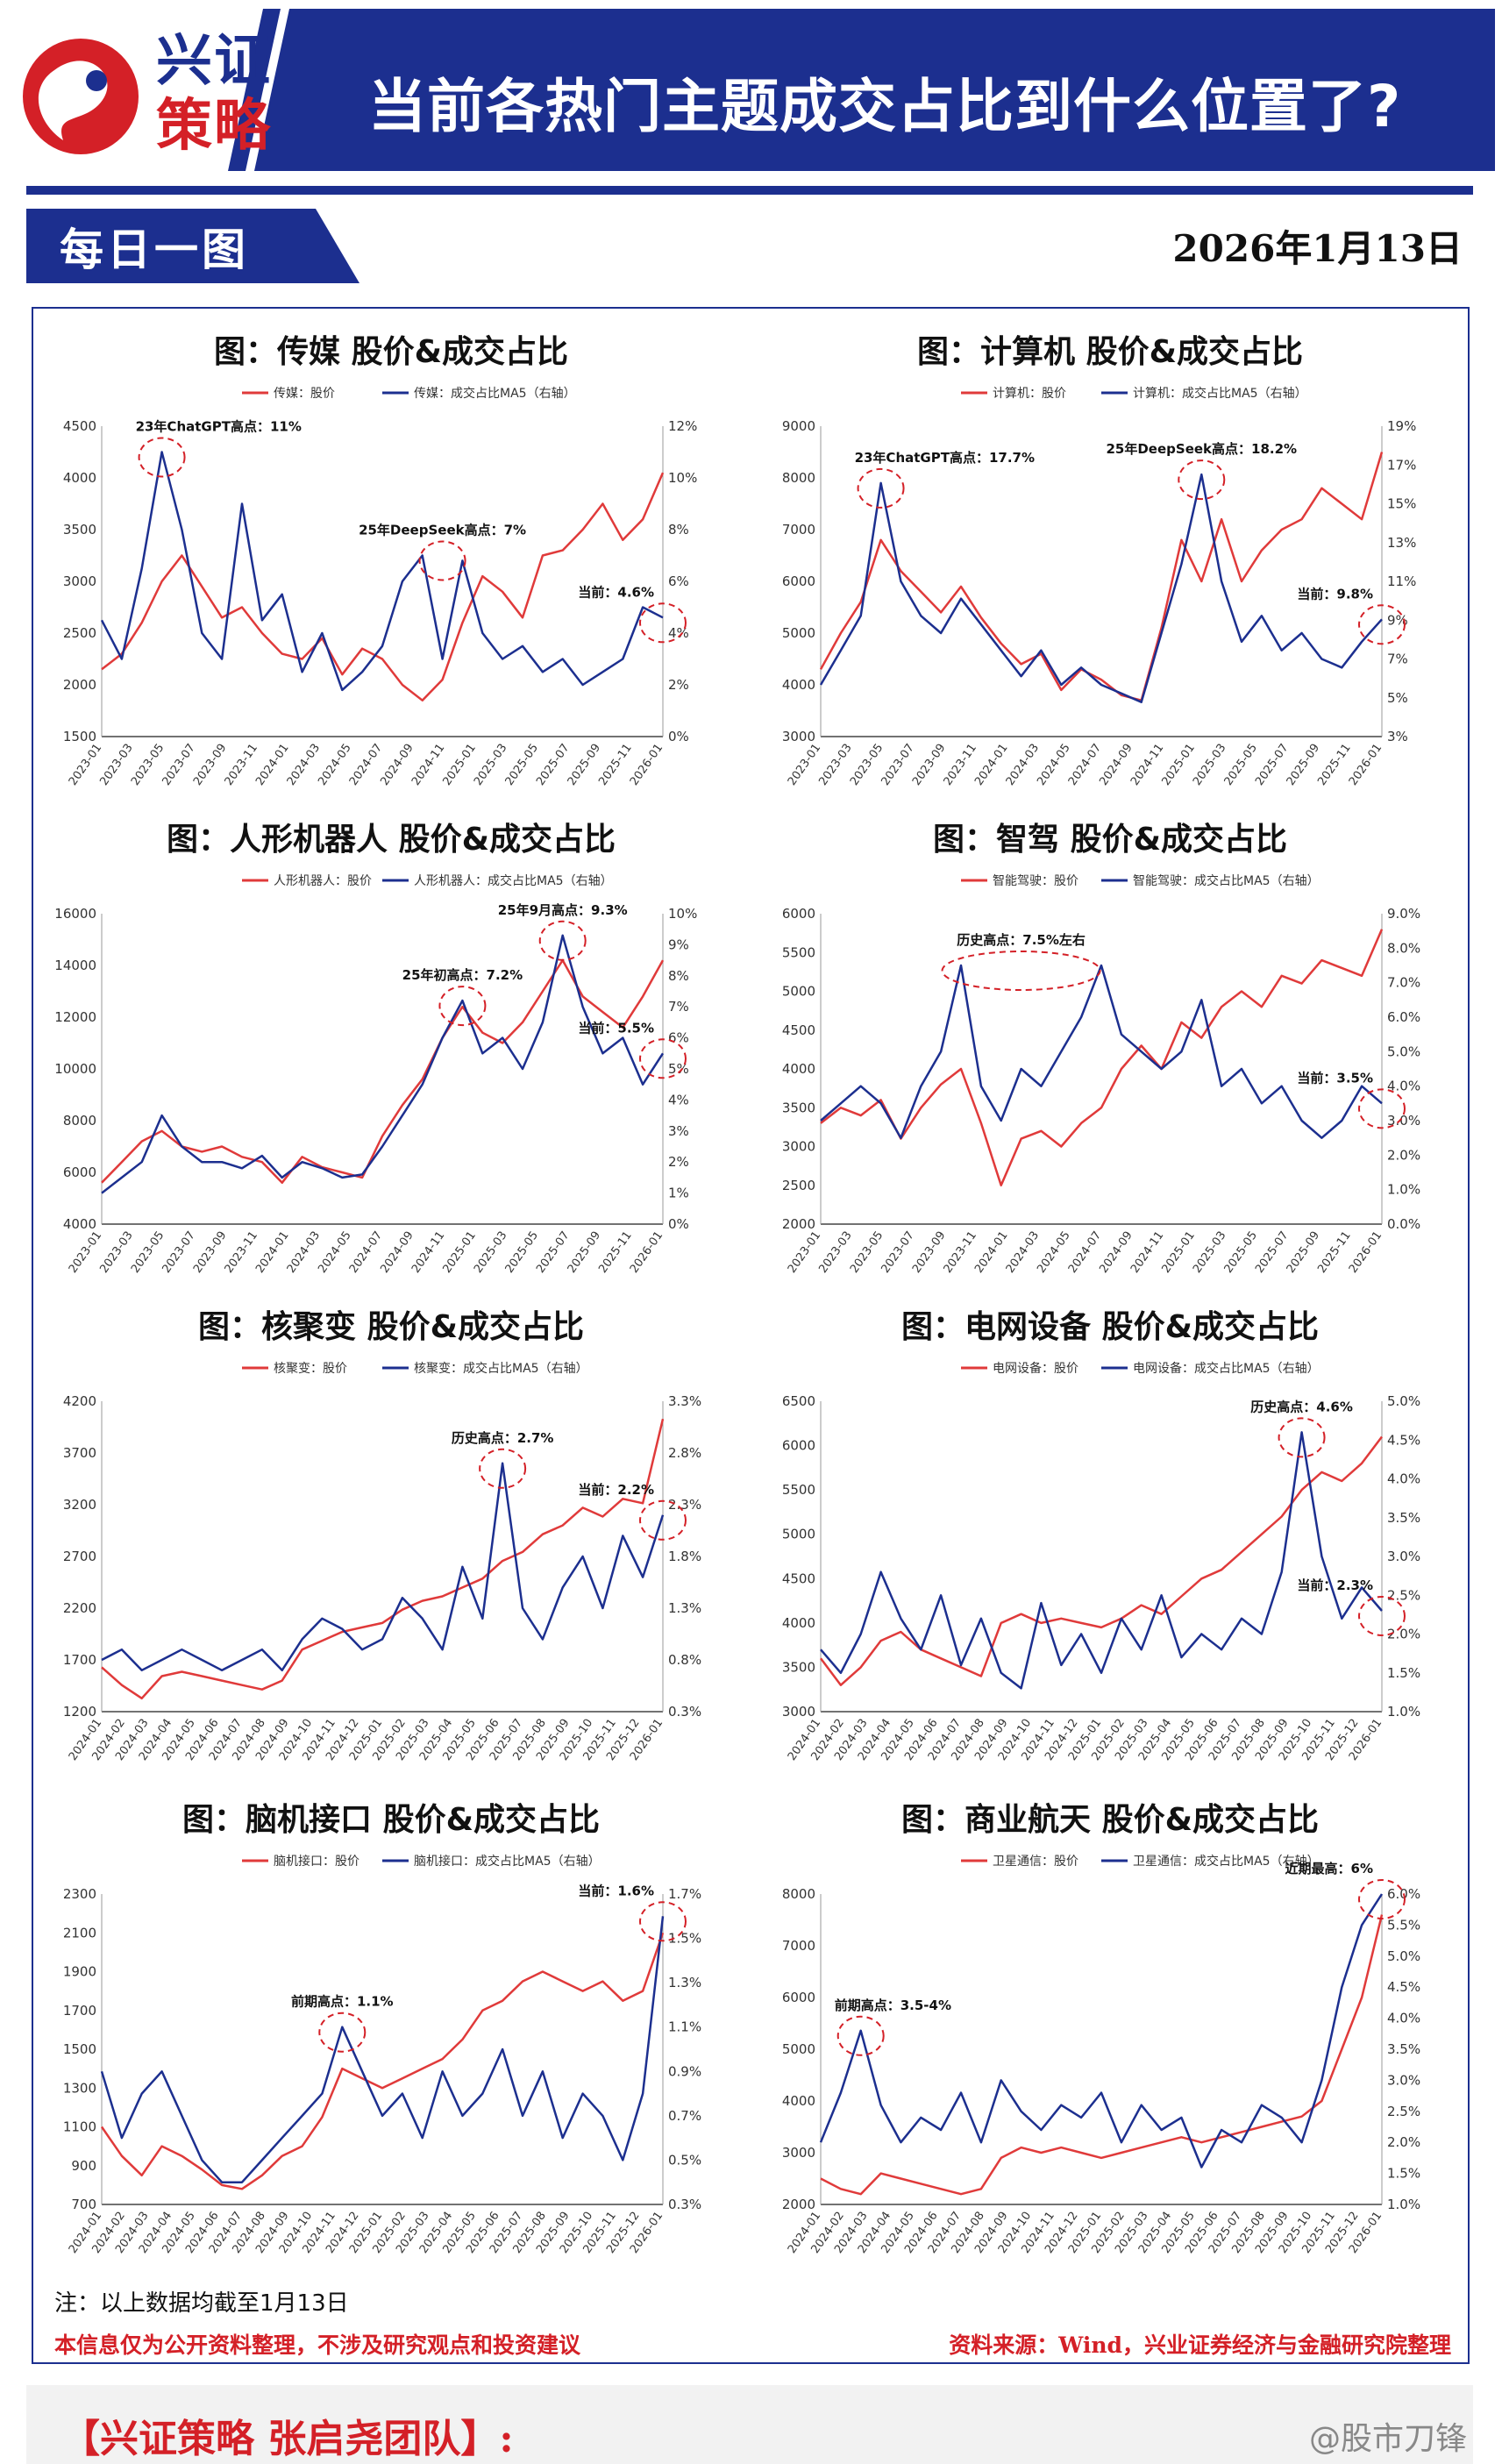  Describe the element at coordinates (798, 1401) in the screenshot. I see `y-left-tick-label: 6500` at that location.